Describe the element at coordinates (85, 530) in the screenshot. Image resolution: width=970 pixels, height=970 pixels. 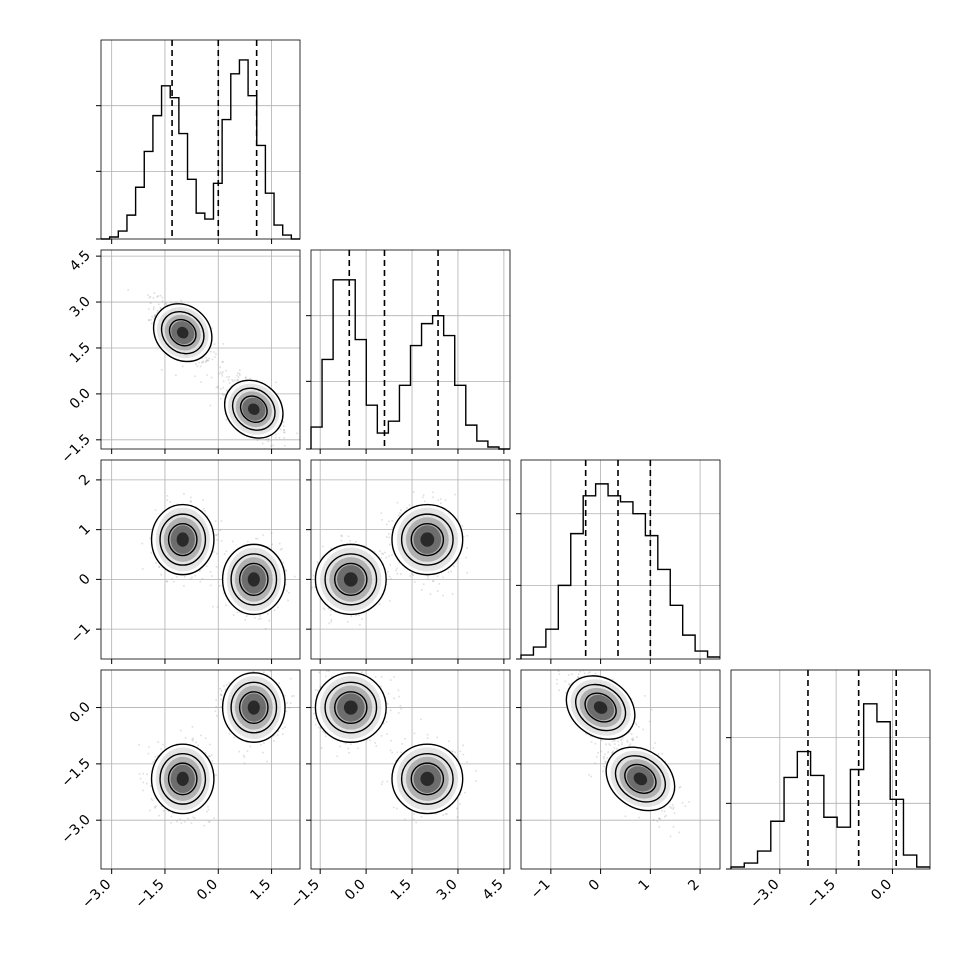
I see `y-tick-label: 1` at that location.